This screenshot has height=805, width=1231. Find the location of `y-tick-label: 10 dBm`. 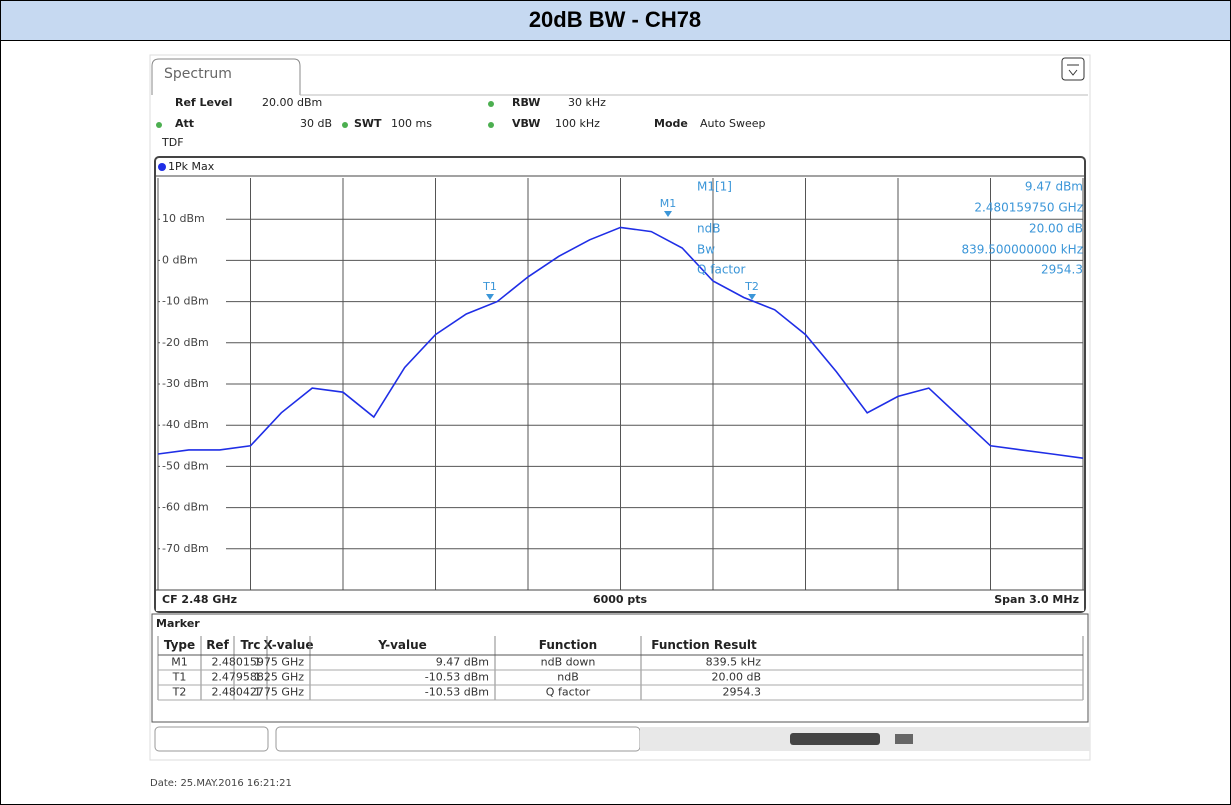

y-tick-label: 10 dBm is located at coordinates (183, 218).